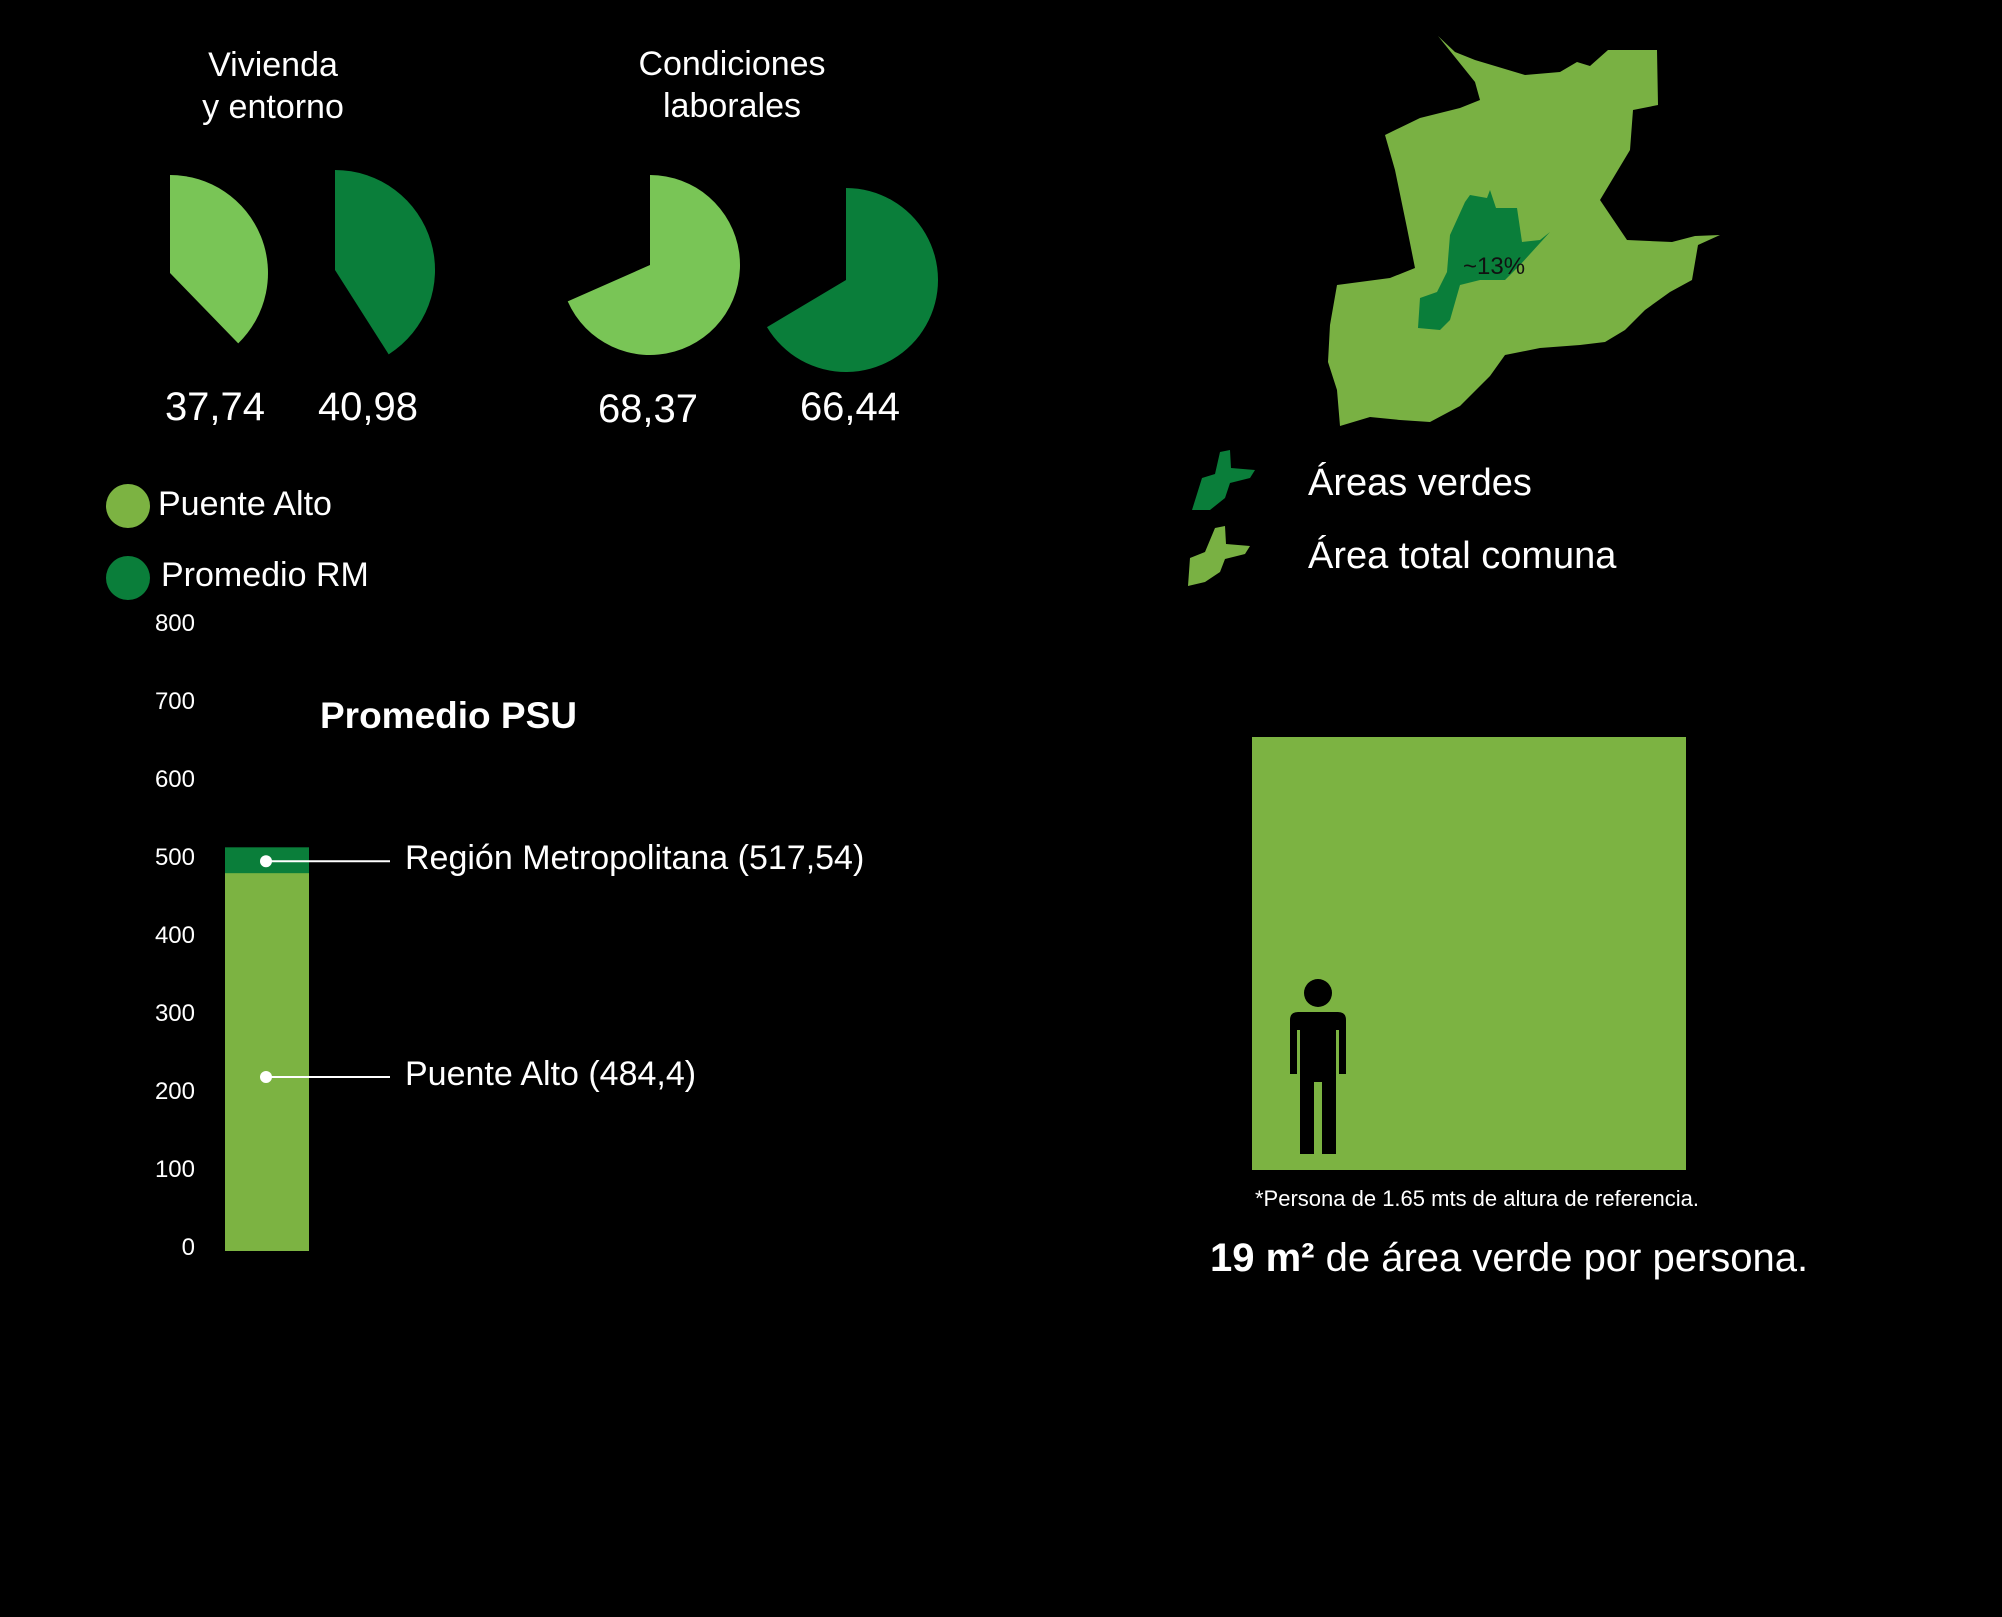 The width and height of the screenshot is (2002, 1617). What do you see at coordinates (128, 506) in the screenshot?
I see `legend-swatch-puente-alto` at bounding box center [128, 506].